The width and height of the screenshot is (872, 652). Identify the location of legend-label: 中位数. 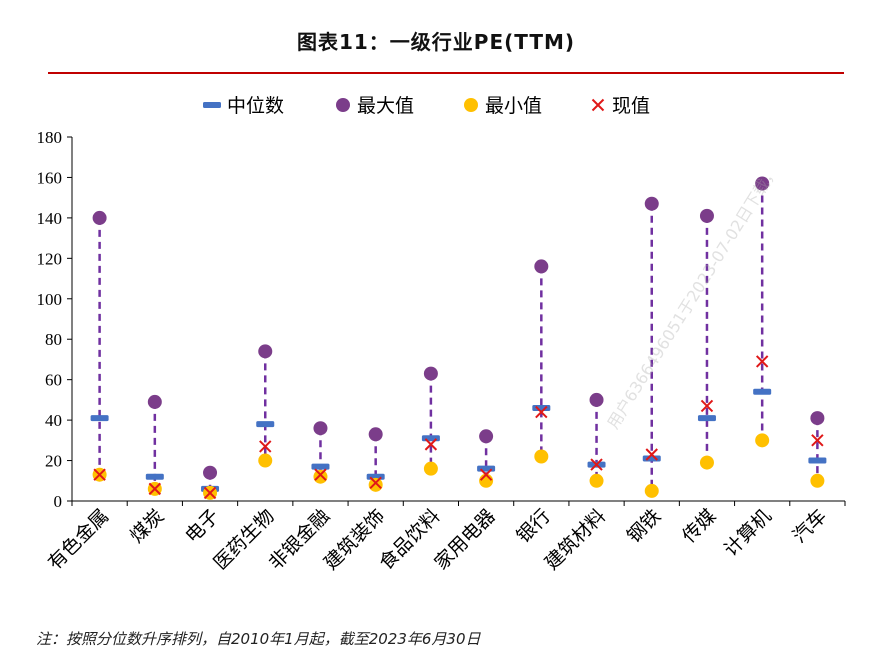
(255, 106).